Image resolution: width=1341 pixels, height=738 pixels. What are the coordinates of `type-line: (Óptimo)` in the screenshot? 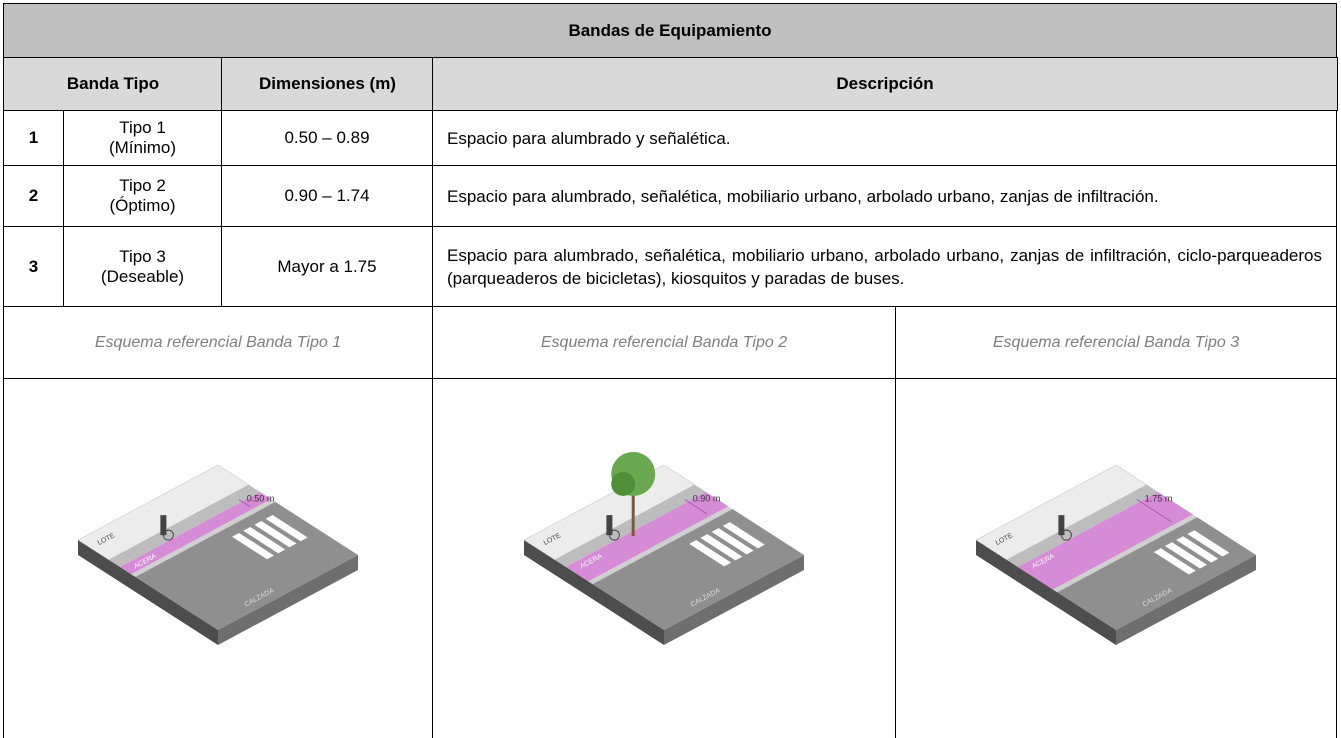 It's located at (142, 205).